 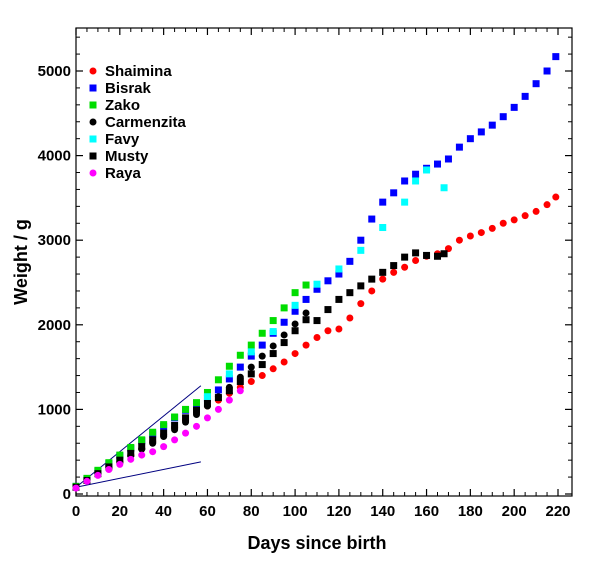 What do you see at coordinates (122, 139) in the screenshot?
I see `legend-label: Favy` at bounding box center [122, 139].